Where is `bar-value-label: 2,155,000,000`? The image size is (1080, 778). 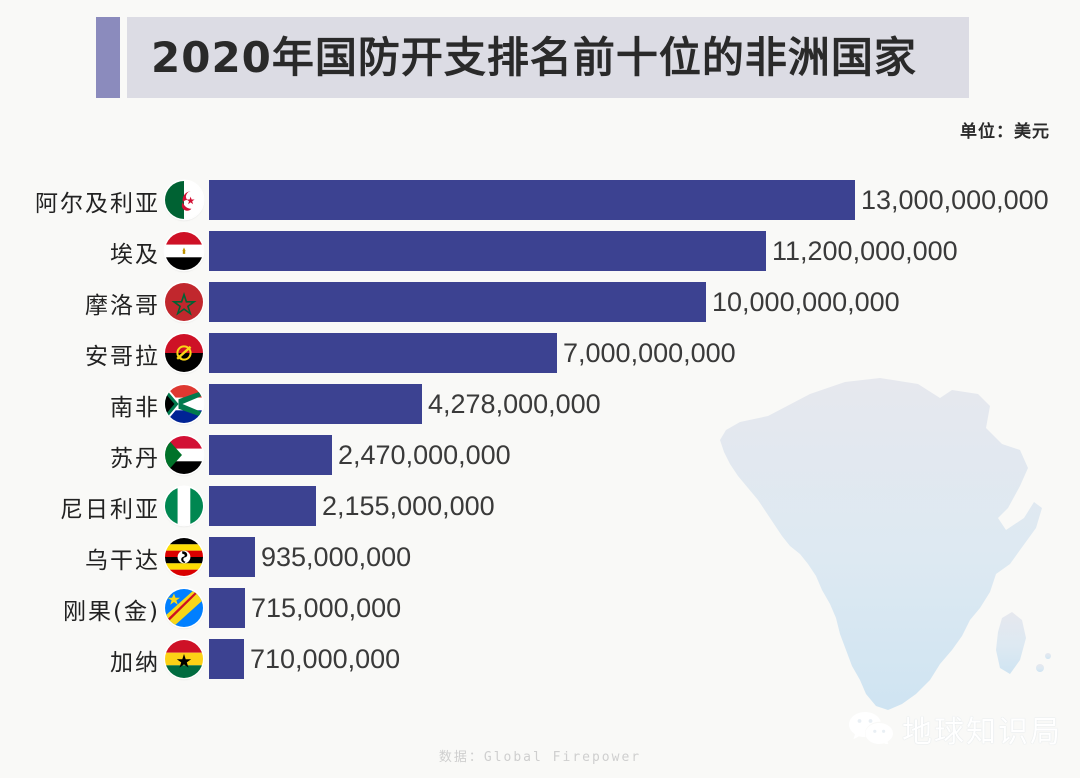
bar-value-label: 2,155,000,000 is located at coordinates (408, 505).